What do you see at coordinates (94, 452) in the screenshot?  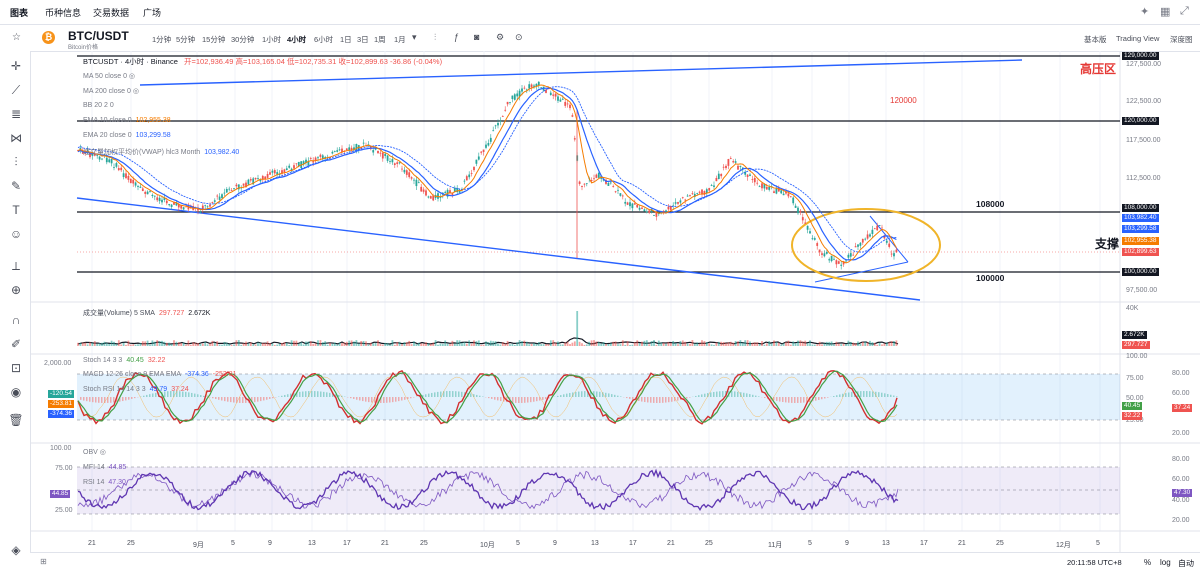 I see `obv-legend: OBV ◎` at bounding box center [94, 452].